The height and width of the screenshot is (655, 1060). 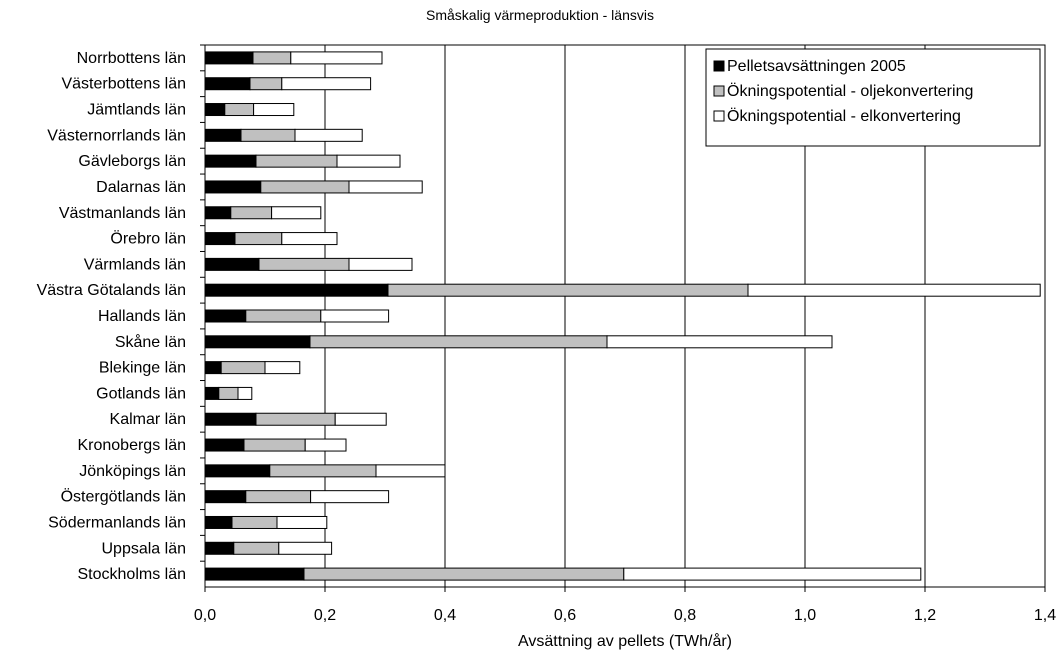 What do you see at coordinates (132, 471) in the screenshot?
I see `category-label: Jönköpings län` at bounding box center [132, 471].